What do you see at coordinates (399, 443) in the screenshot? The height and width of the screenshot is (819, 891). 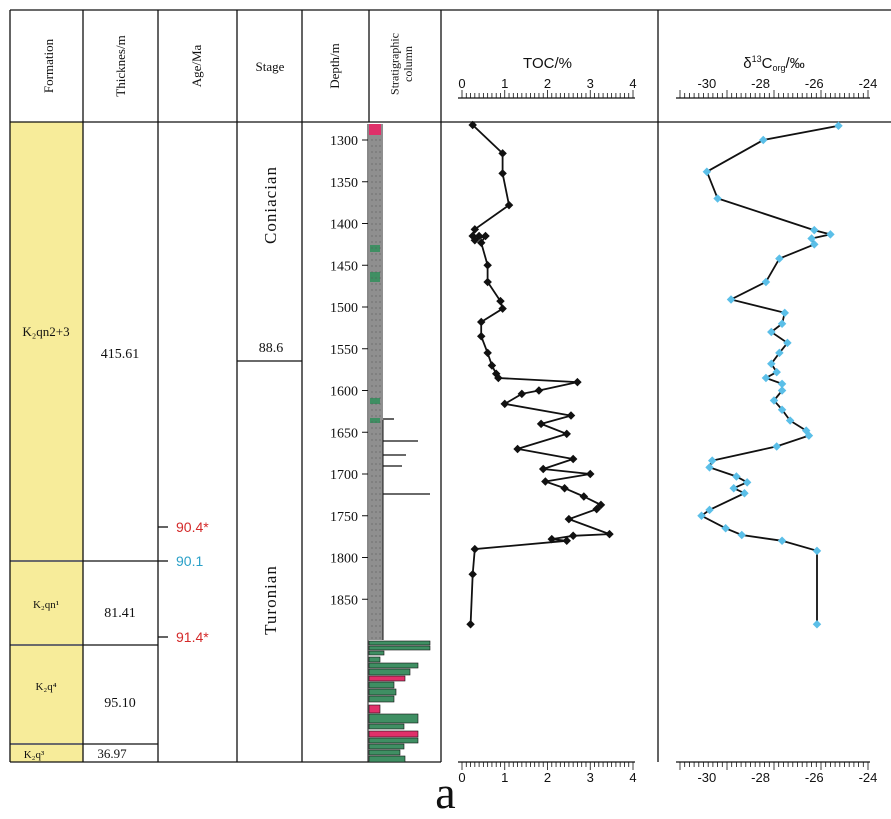 I see `stratigraphic-column` at bounding box center [399, 443].